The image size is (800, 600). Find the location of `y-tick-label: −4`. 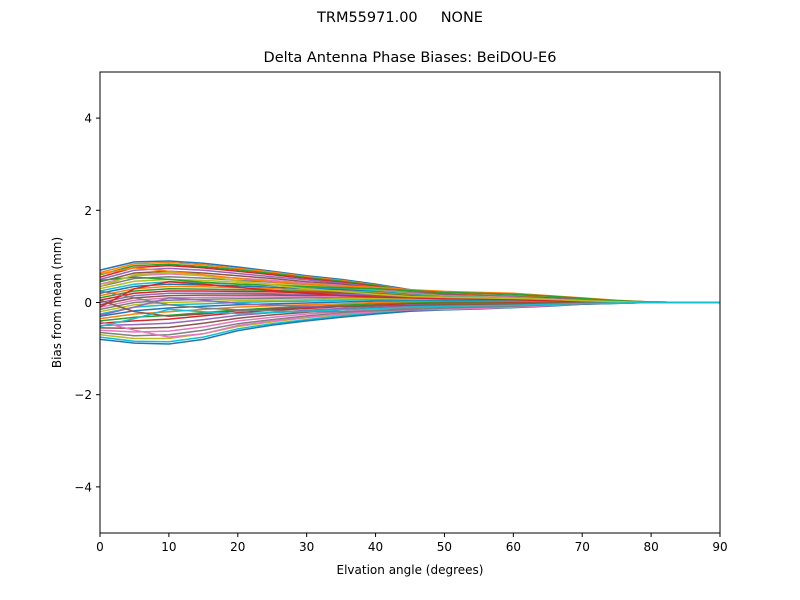

y-tick-label: −4 is located at coordinates (83, 487).